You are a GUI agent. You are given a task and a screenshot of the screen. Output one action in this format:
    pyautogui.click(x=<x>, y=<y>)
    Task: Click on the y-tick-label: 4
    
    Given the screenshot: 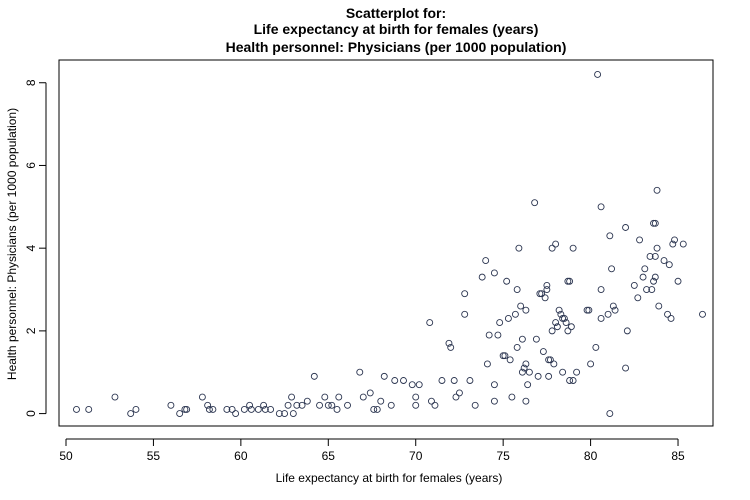 What is the action you would take?
    pyautogui.click(x=31, y=248)
    